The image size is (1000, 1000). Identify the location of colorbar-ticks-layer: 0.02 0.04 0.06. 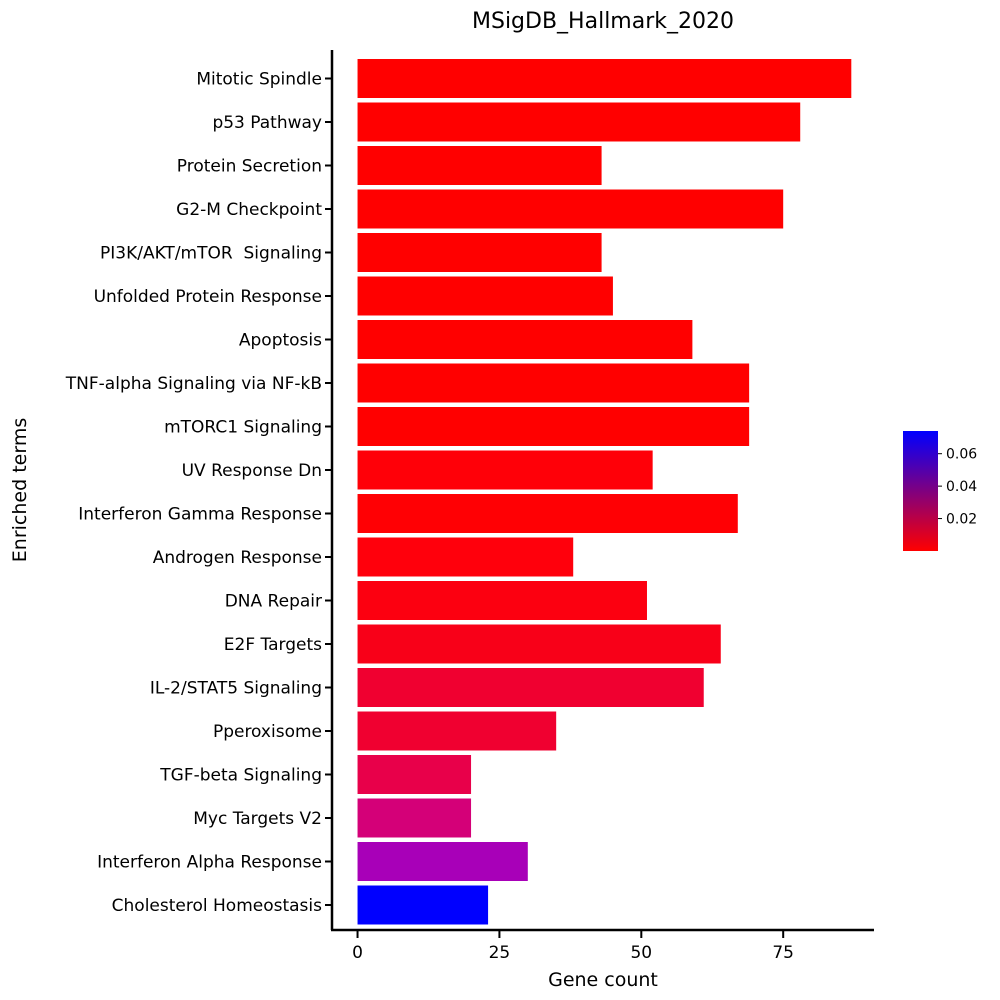
(957, 487).